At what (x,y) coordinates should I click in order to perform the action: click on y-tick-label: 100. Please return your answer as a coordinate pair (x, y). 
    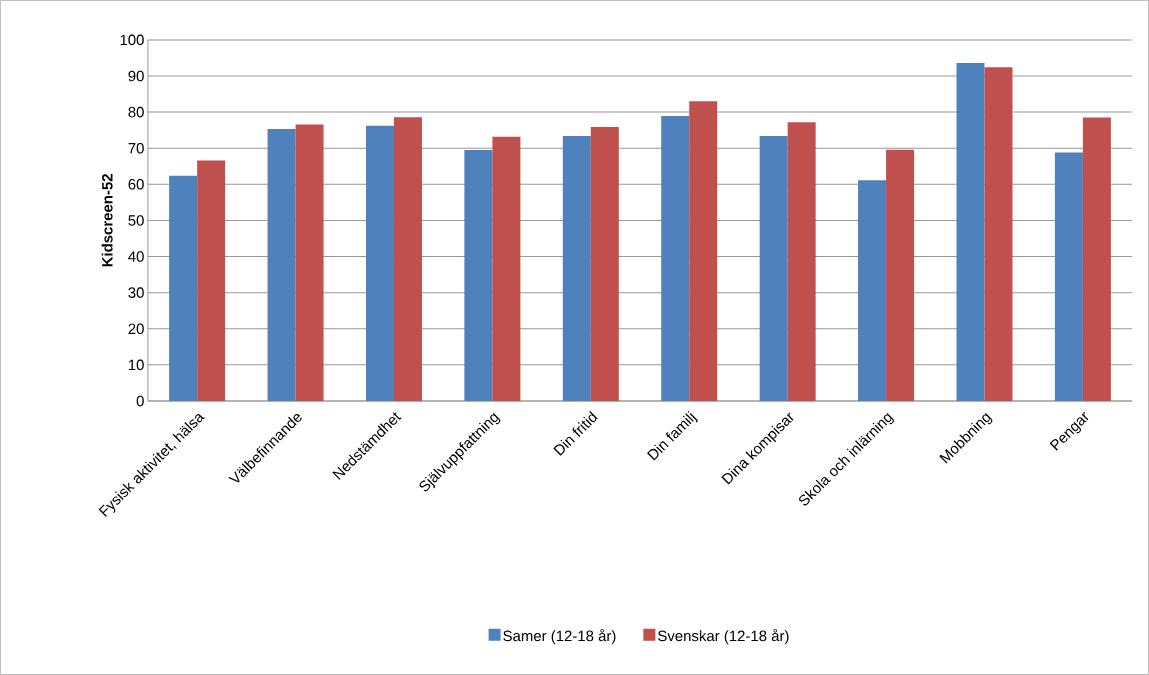
    Looking at the image, I should click on (132, 40).